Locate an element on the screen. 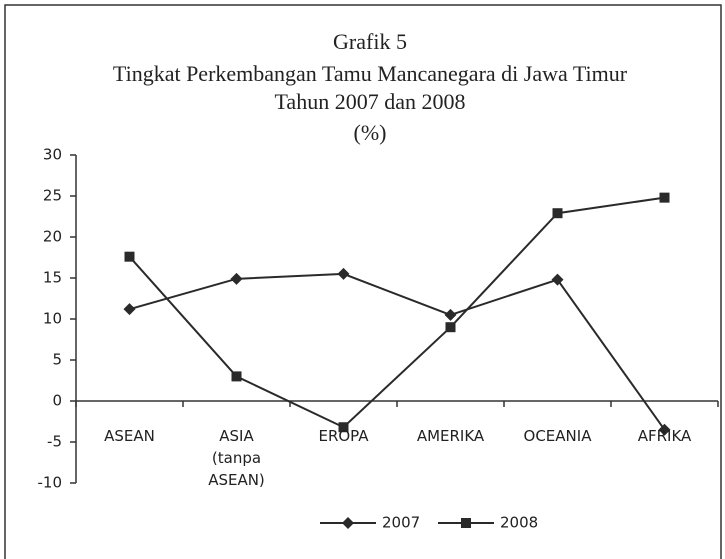 The image size is (725, 559). x-tick-label: AMERIKA is located at coordinates (450, 436).